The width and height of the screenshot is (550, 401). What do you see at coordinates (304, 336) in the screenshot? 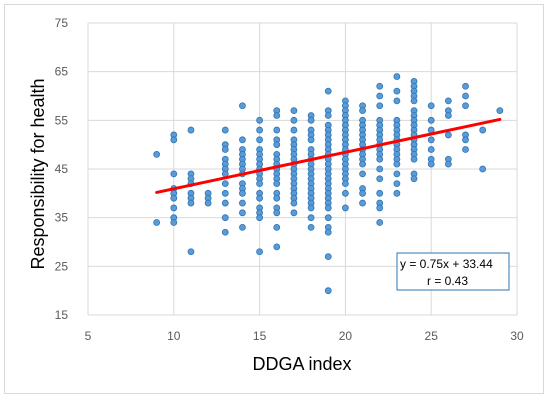
I see `x-tick-labels: 5 10 15 20 25 30` at bounding box center [304, 336].